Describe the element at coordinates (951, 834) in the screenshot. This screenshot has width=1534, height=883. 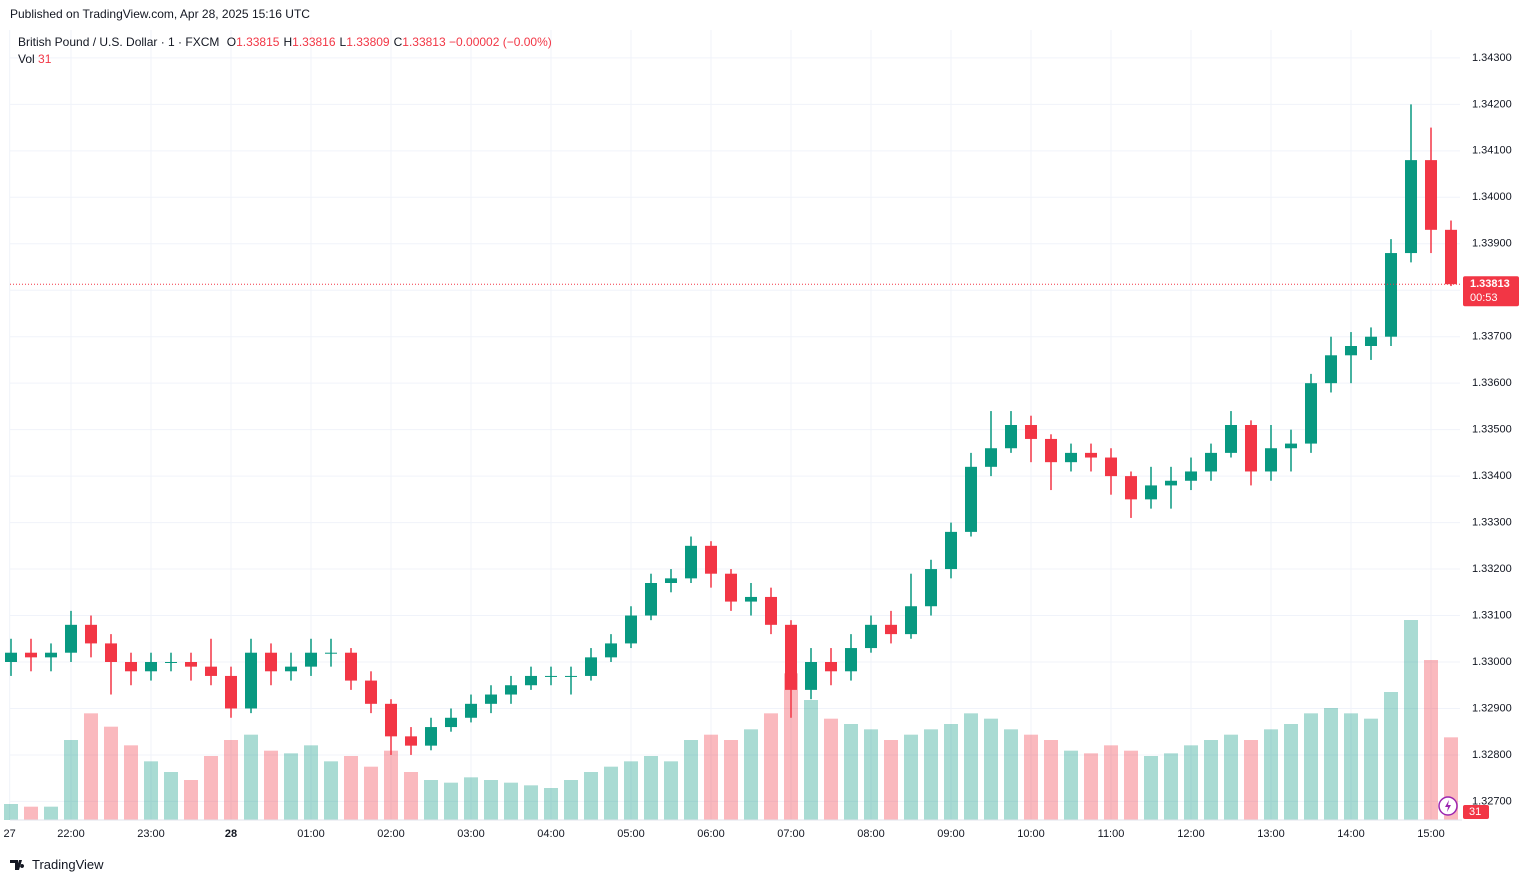
I see `x-tick-label: 09:00` at that location.